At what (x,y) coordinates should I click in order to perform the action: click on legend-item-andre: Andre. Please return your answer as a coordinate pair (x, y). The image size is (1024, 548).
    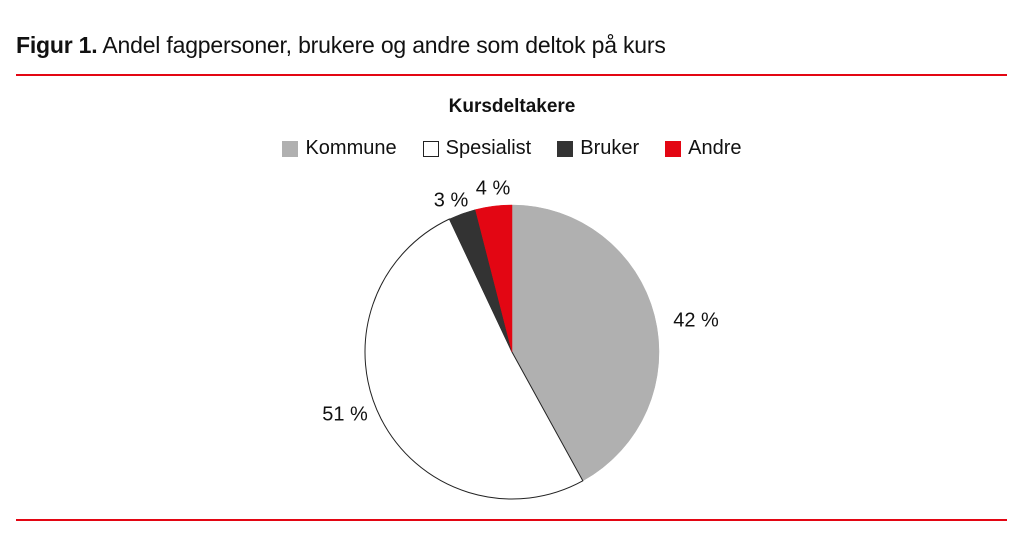
    Looking at the image, I should click on (703, 148).